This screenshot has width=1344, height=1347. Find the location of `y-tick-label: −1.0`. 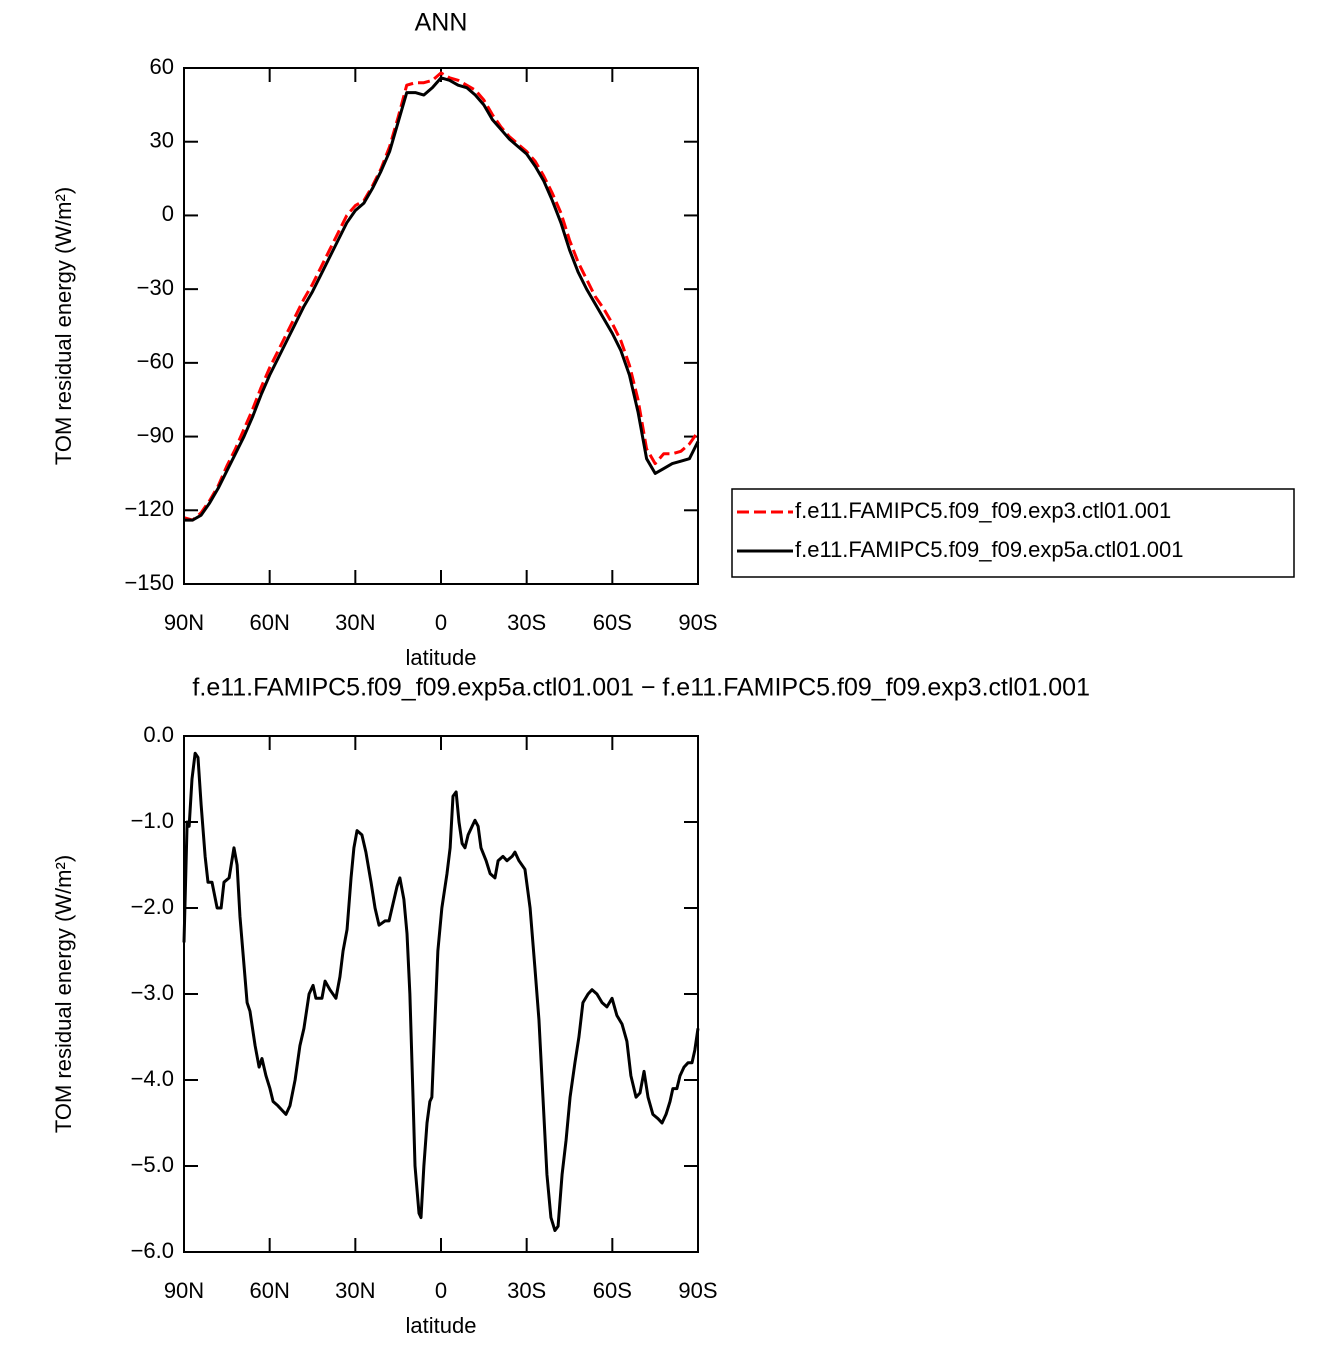

y-tick-label: −1.0 is located at coordinates (152, 820).